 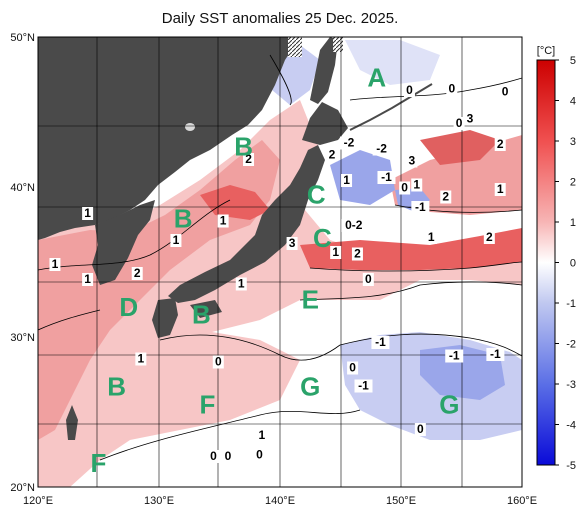 What do you see at coordinates (190, 127) in the screenshot?
I see `island-mark` at bounding box center [190, 127].